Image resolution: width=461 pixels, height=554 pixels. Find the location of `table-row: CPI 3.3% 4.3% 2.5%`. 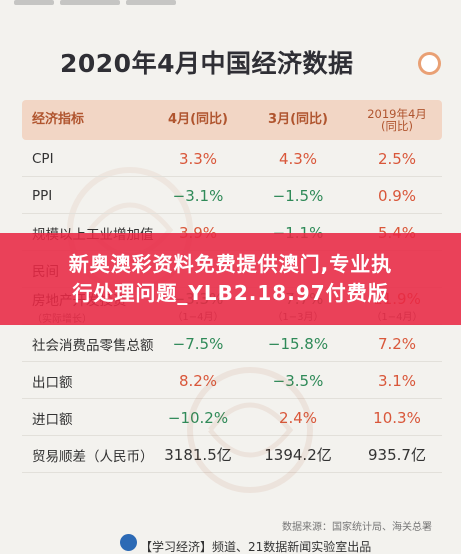

table-row: CPI 3.3% 4.3% 2.5% is located at coordinates (232, 158).